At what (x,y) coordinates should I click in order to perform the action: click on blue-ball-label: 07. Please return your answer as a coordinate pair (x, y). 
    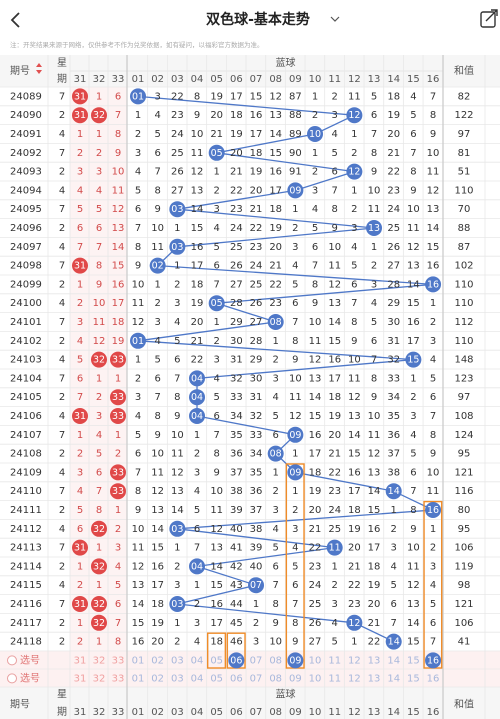
    Looking at the image, I should click on (256, 585).